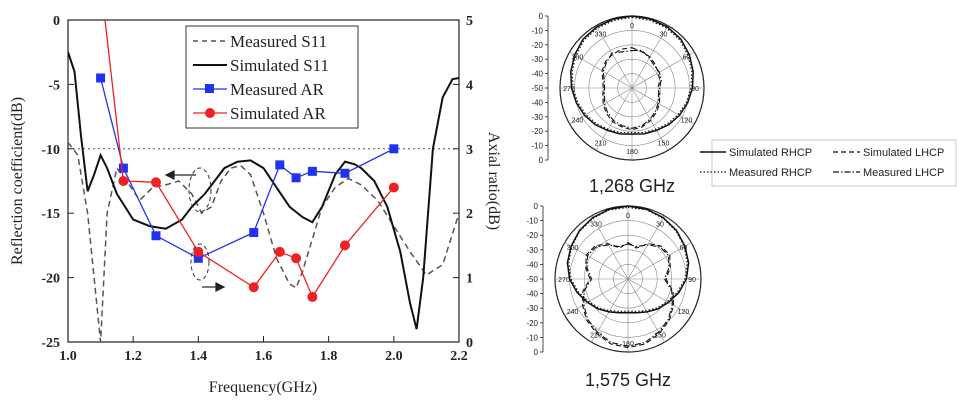  I want to click on y-right-tick-label: 2, so click(469, 214).